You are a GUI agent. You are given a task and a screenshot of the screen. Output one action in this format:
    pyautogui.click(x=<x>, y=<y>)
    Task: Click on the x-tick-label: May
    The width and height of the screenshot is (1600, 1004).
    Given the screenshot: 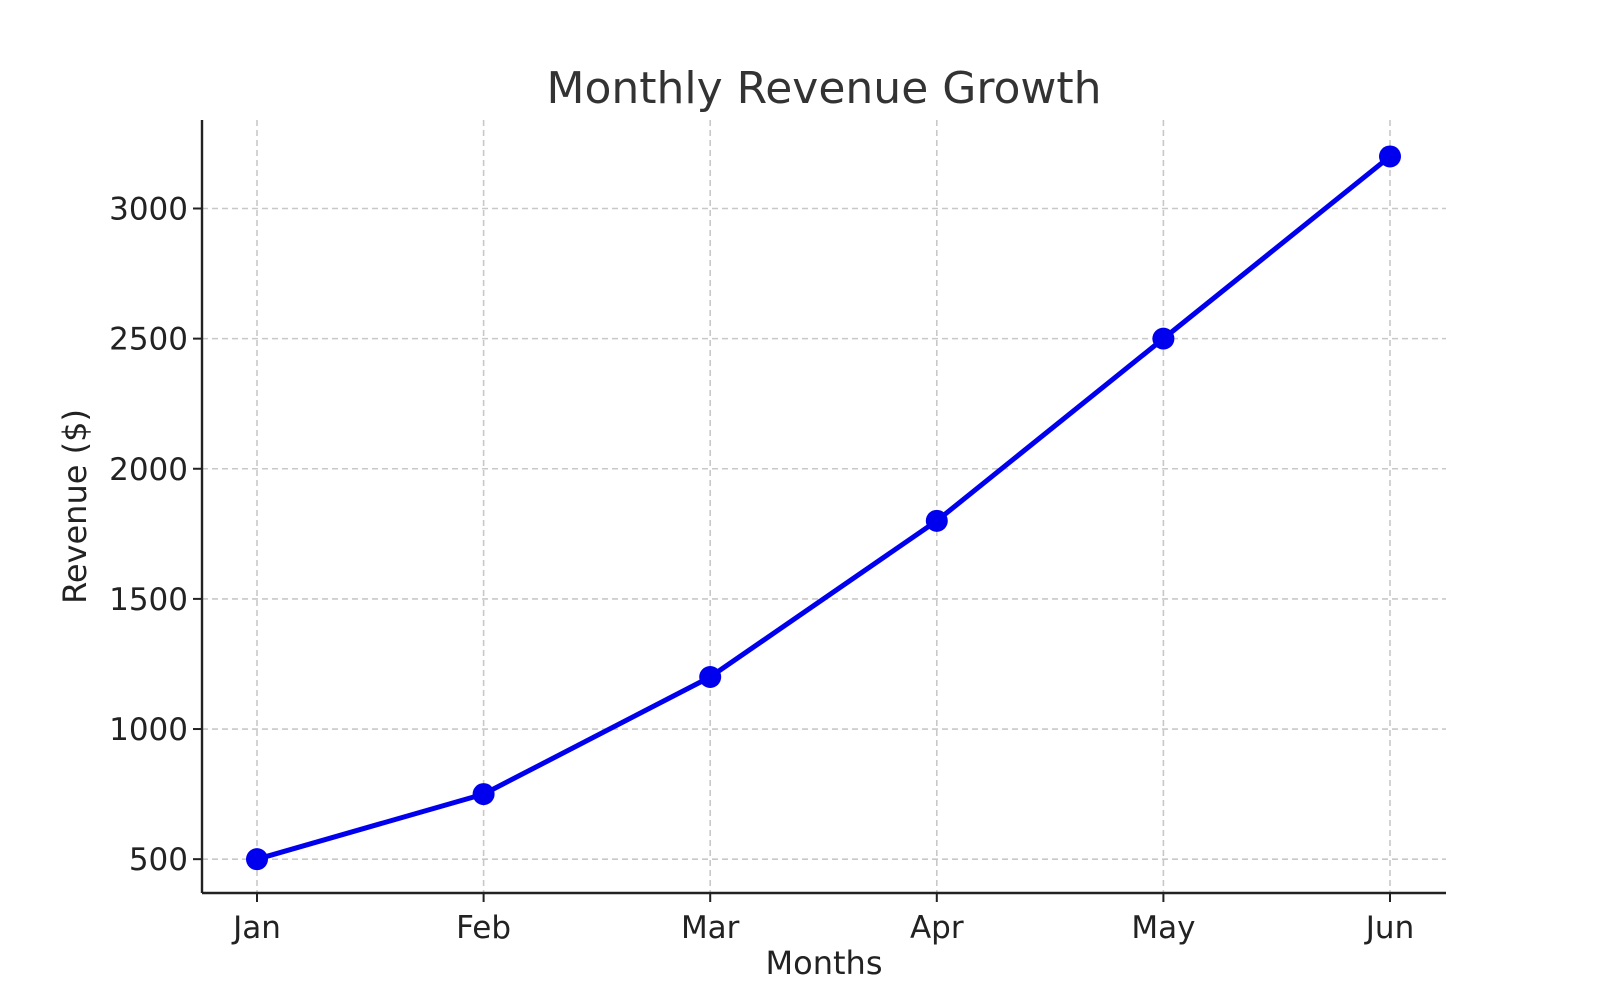 What is the action you would take?
    pyautogui.click(x=1163, y=928)
    